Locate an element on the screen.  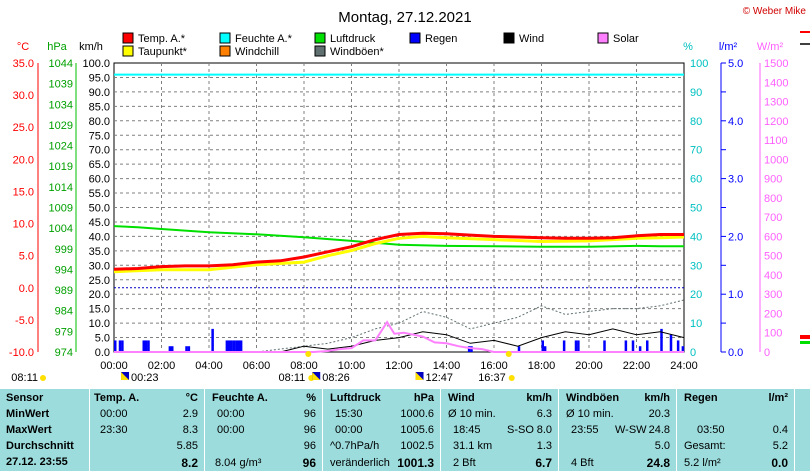
wind-l4: 2 Bft is located at coordinates (464, 463).